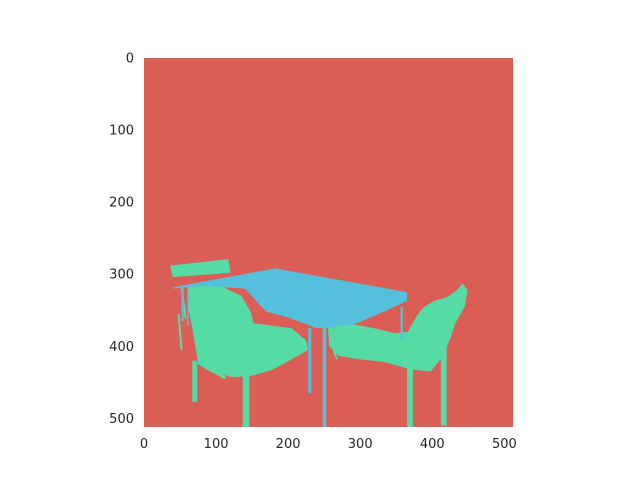 The width and height of the screenshot is (640, 480). Describe the element at coordinates (130, 59) in the screenshot. I see `y-tick-label: 0` at that location.